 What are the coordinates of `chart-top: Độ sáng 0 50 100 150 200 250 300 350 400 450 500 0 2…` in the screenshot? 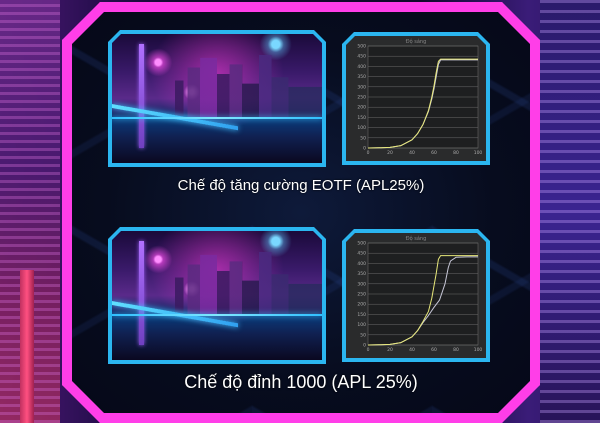 It's located at (416, 98).